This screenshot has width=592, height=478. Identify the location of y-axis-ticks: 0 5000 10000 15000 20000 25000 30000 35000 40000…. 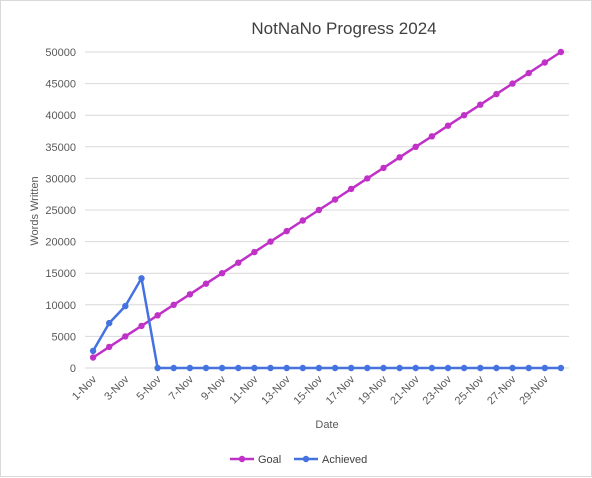
(60, 211).